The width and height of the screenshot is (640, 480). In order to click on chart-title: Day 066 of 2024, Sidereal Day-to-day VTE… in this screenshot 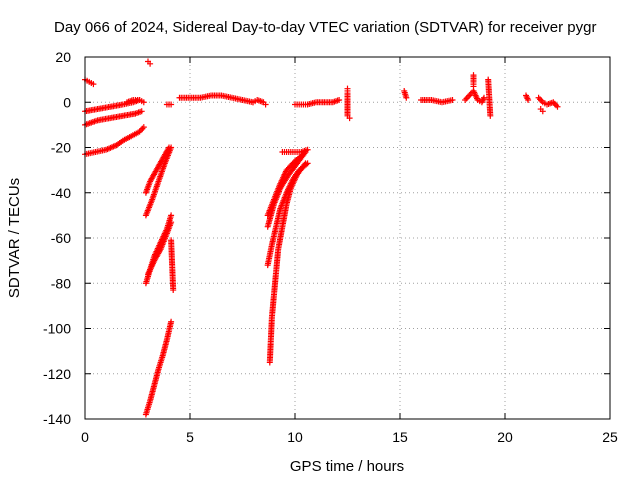, I will do `click(325, 27)`.